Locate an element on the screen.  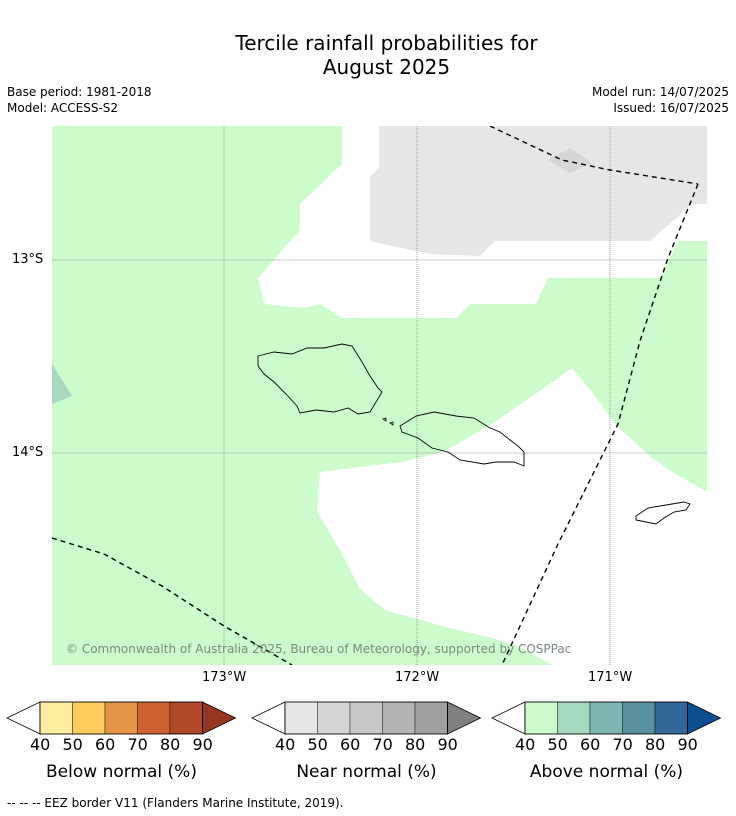
near-normal-label: Near normal (%) is located at coordinates (366, 772).